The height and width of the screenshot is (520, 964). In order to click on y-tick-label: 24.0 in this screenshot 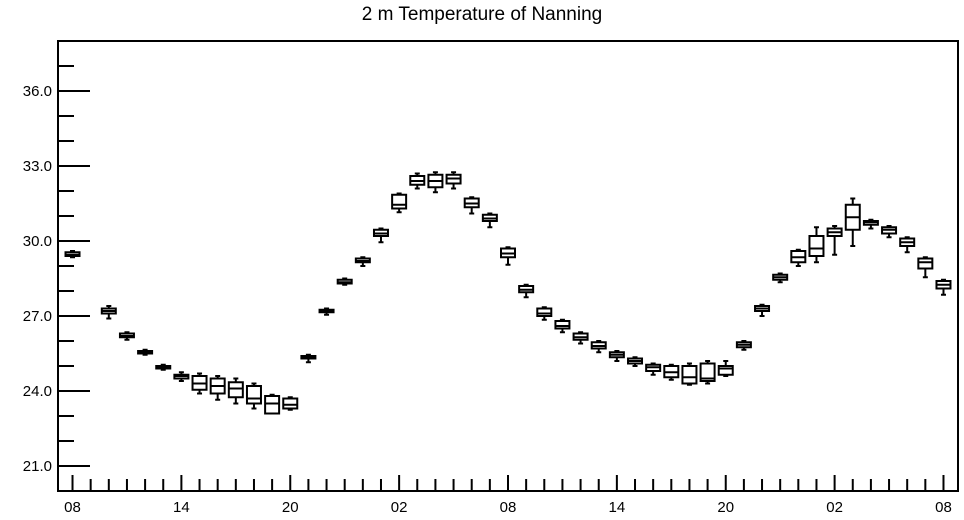, I will do `click(37, 391)`.